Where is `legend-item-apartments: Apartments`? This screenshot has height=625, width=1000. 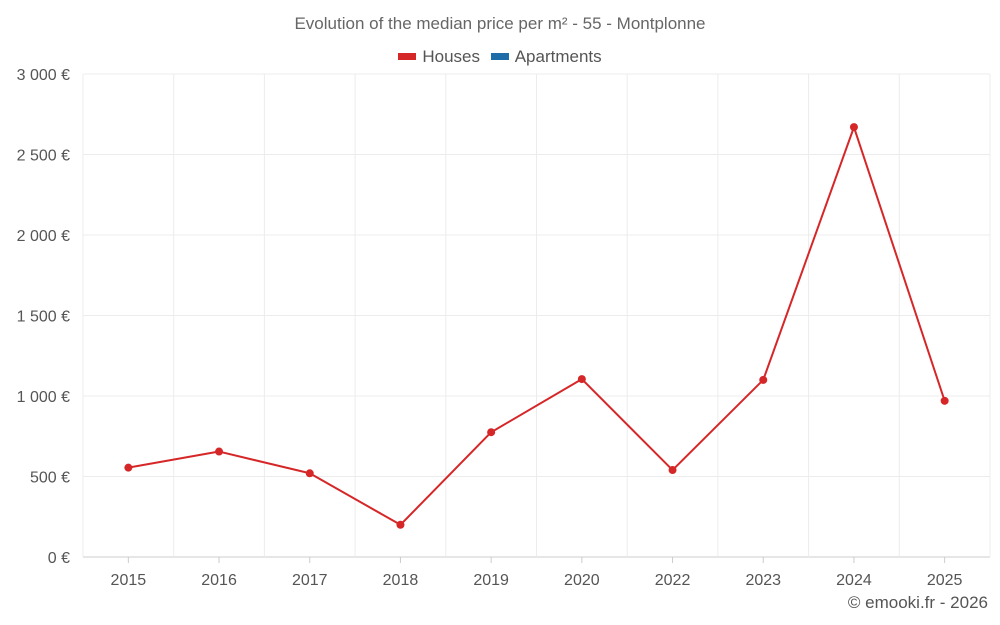
legend-item-apartments: Apartments is located at coordinates (546, 56).